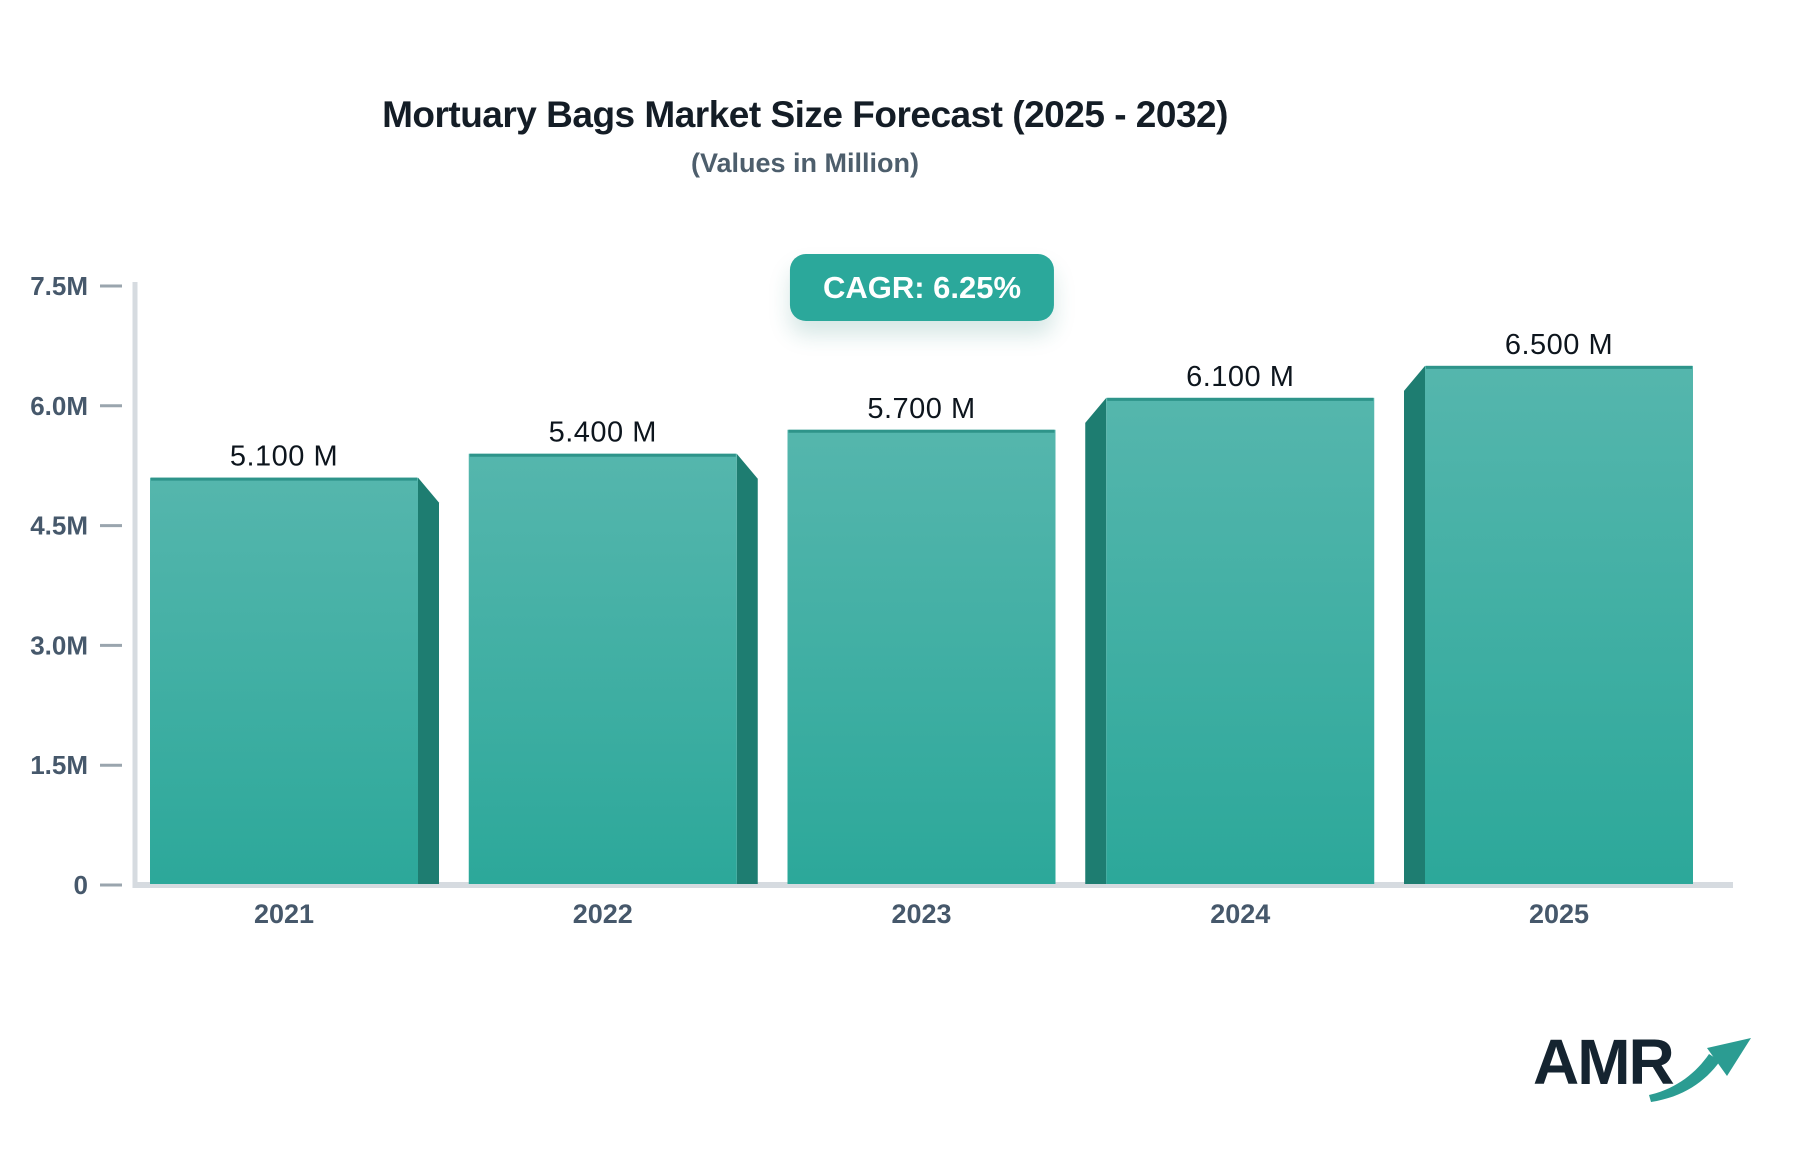 The image size is (1800, 1156). What do you see at coordinates (932, 885) in the screenshot?
I see `x-axis-line` at bounding box center [932, 885].